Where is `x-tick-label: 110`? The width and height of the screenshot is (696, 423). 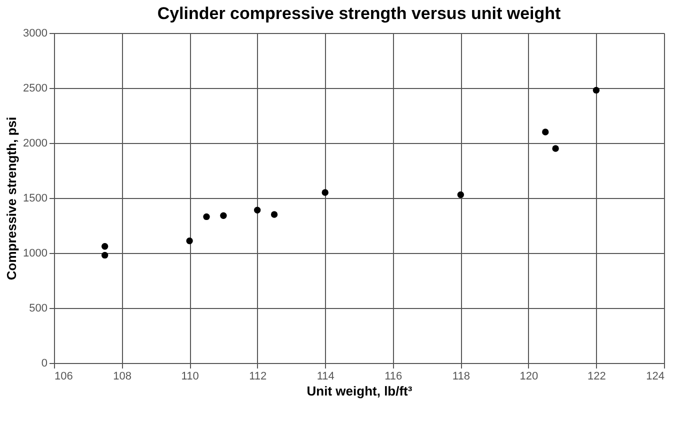
x-tick-label: 110 is located at coordinates (190, 376).